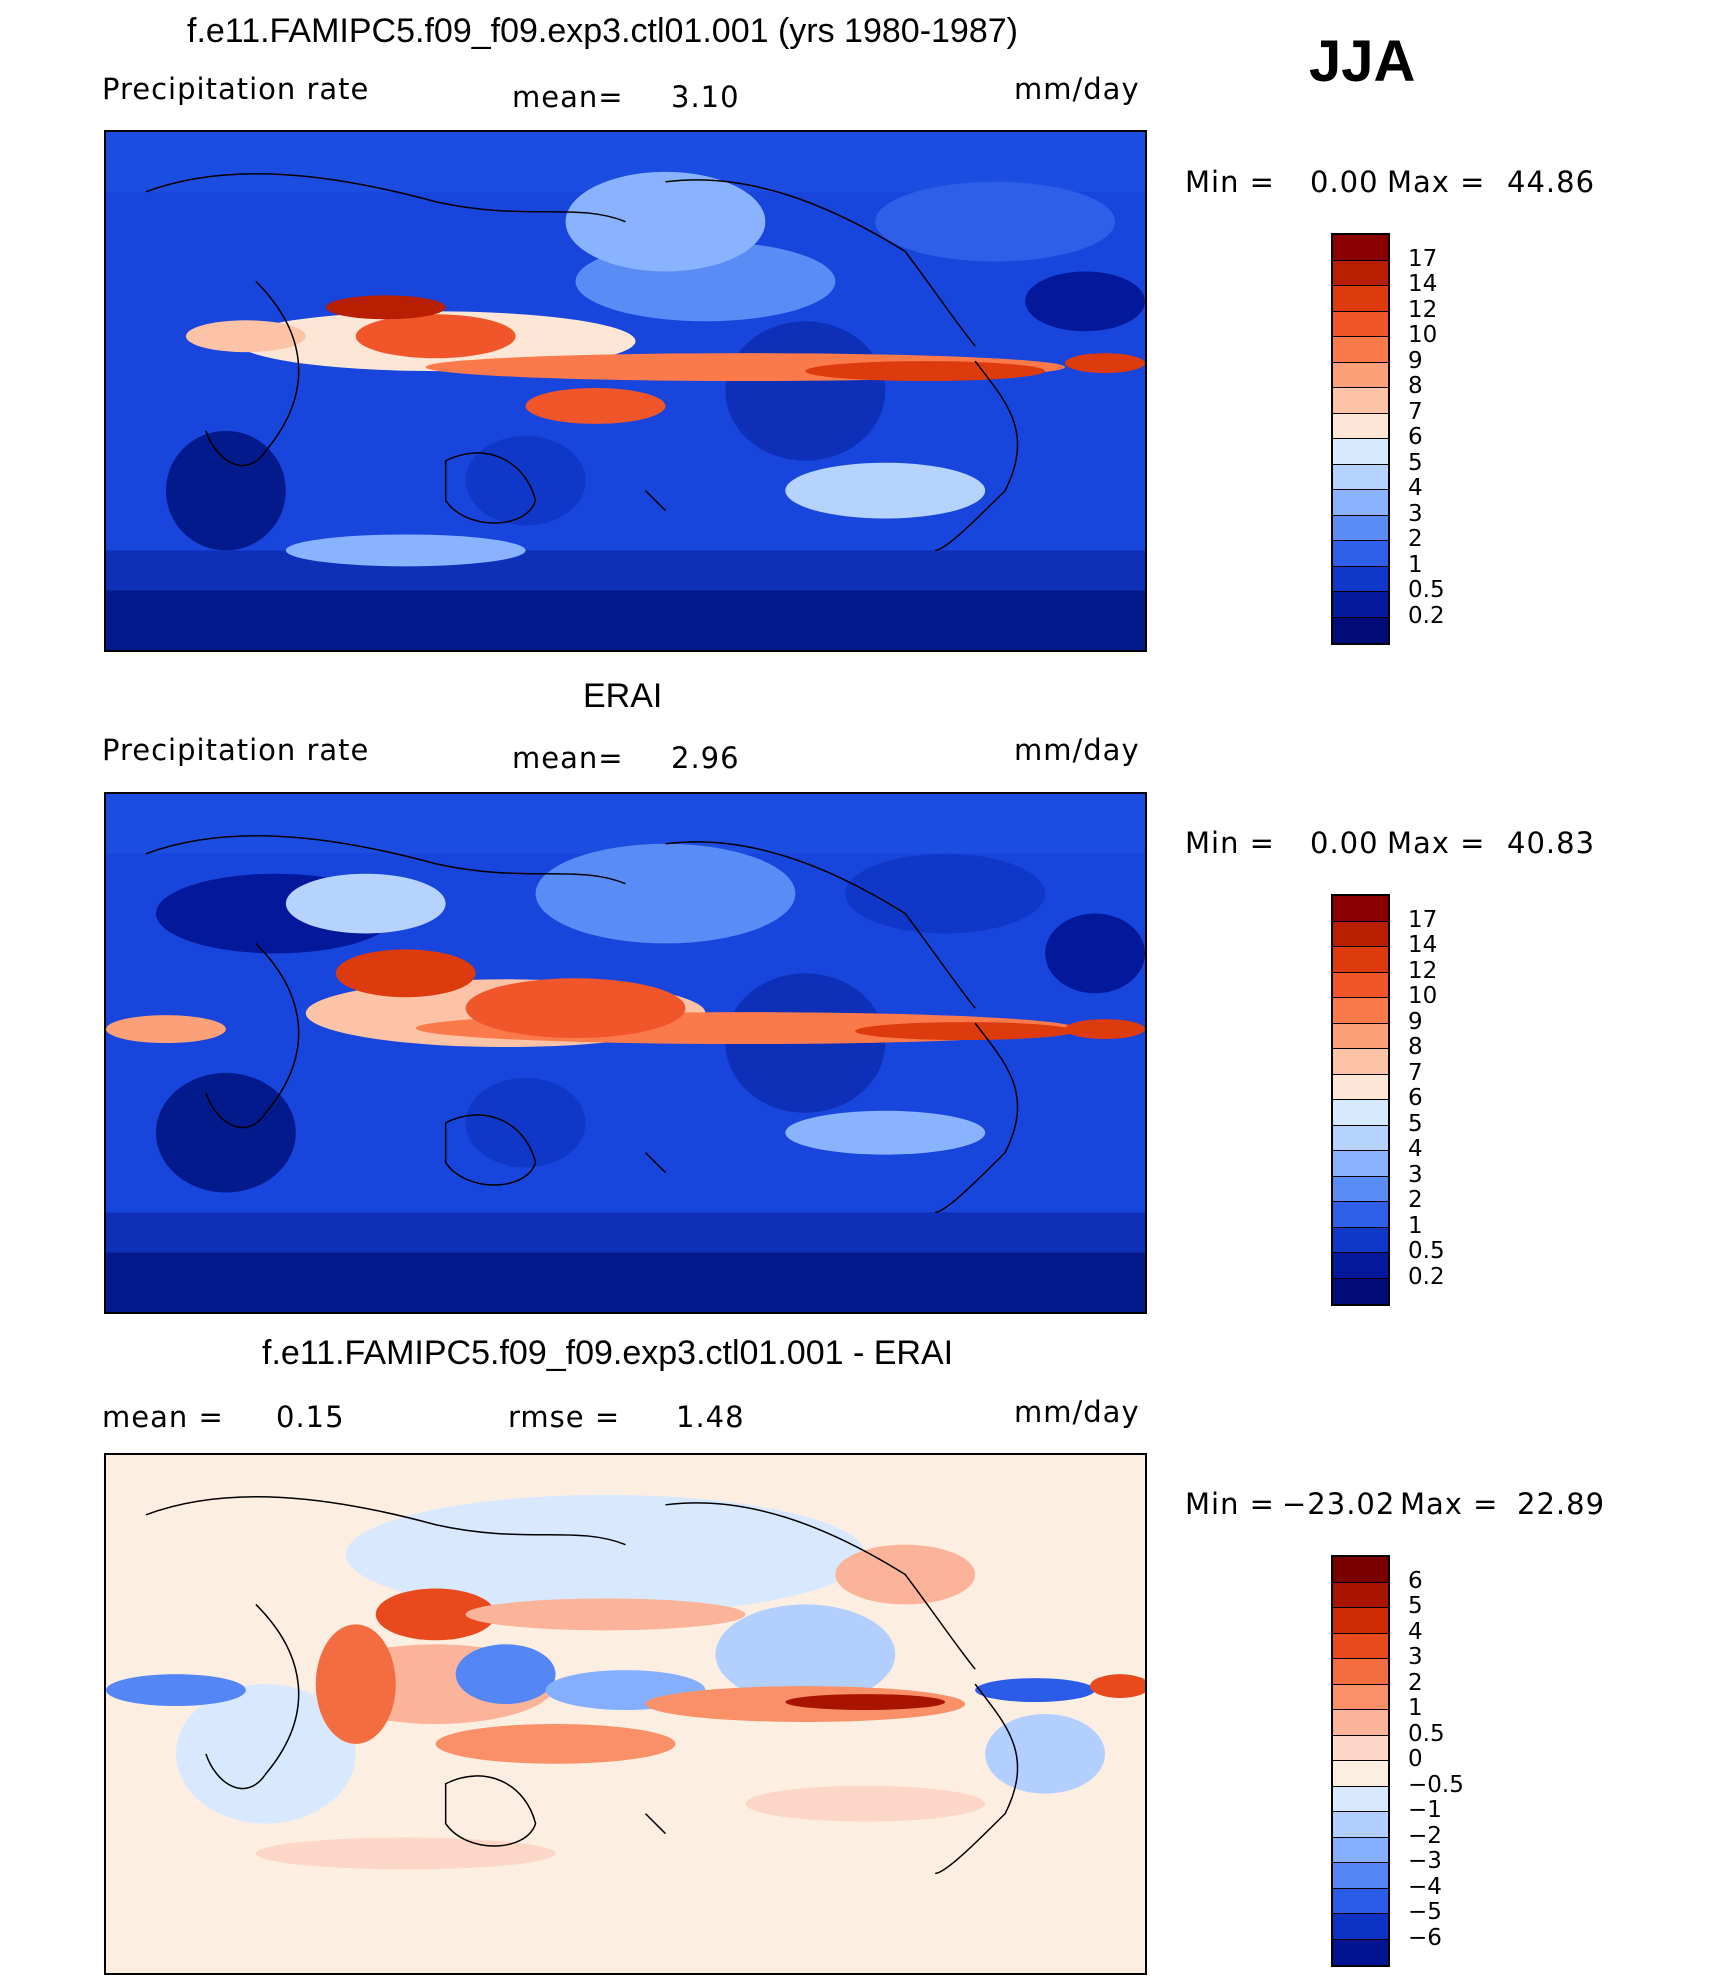 This screenshot has height=1979, width=1710. Describe the element at coordinates (310, 1417) in the screenshot. I see `panel-3-mean-value: 0.15` at that location.